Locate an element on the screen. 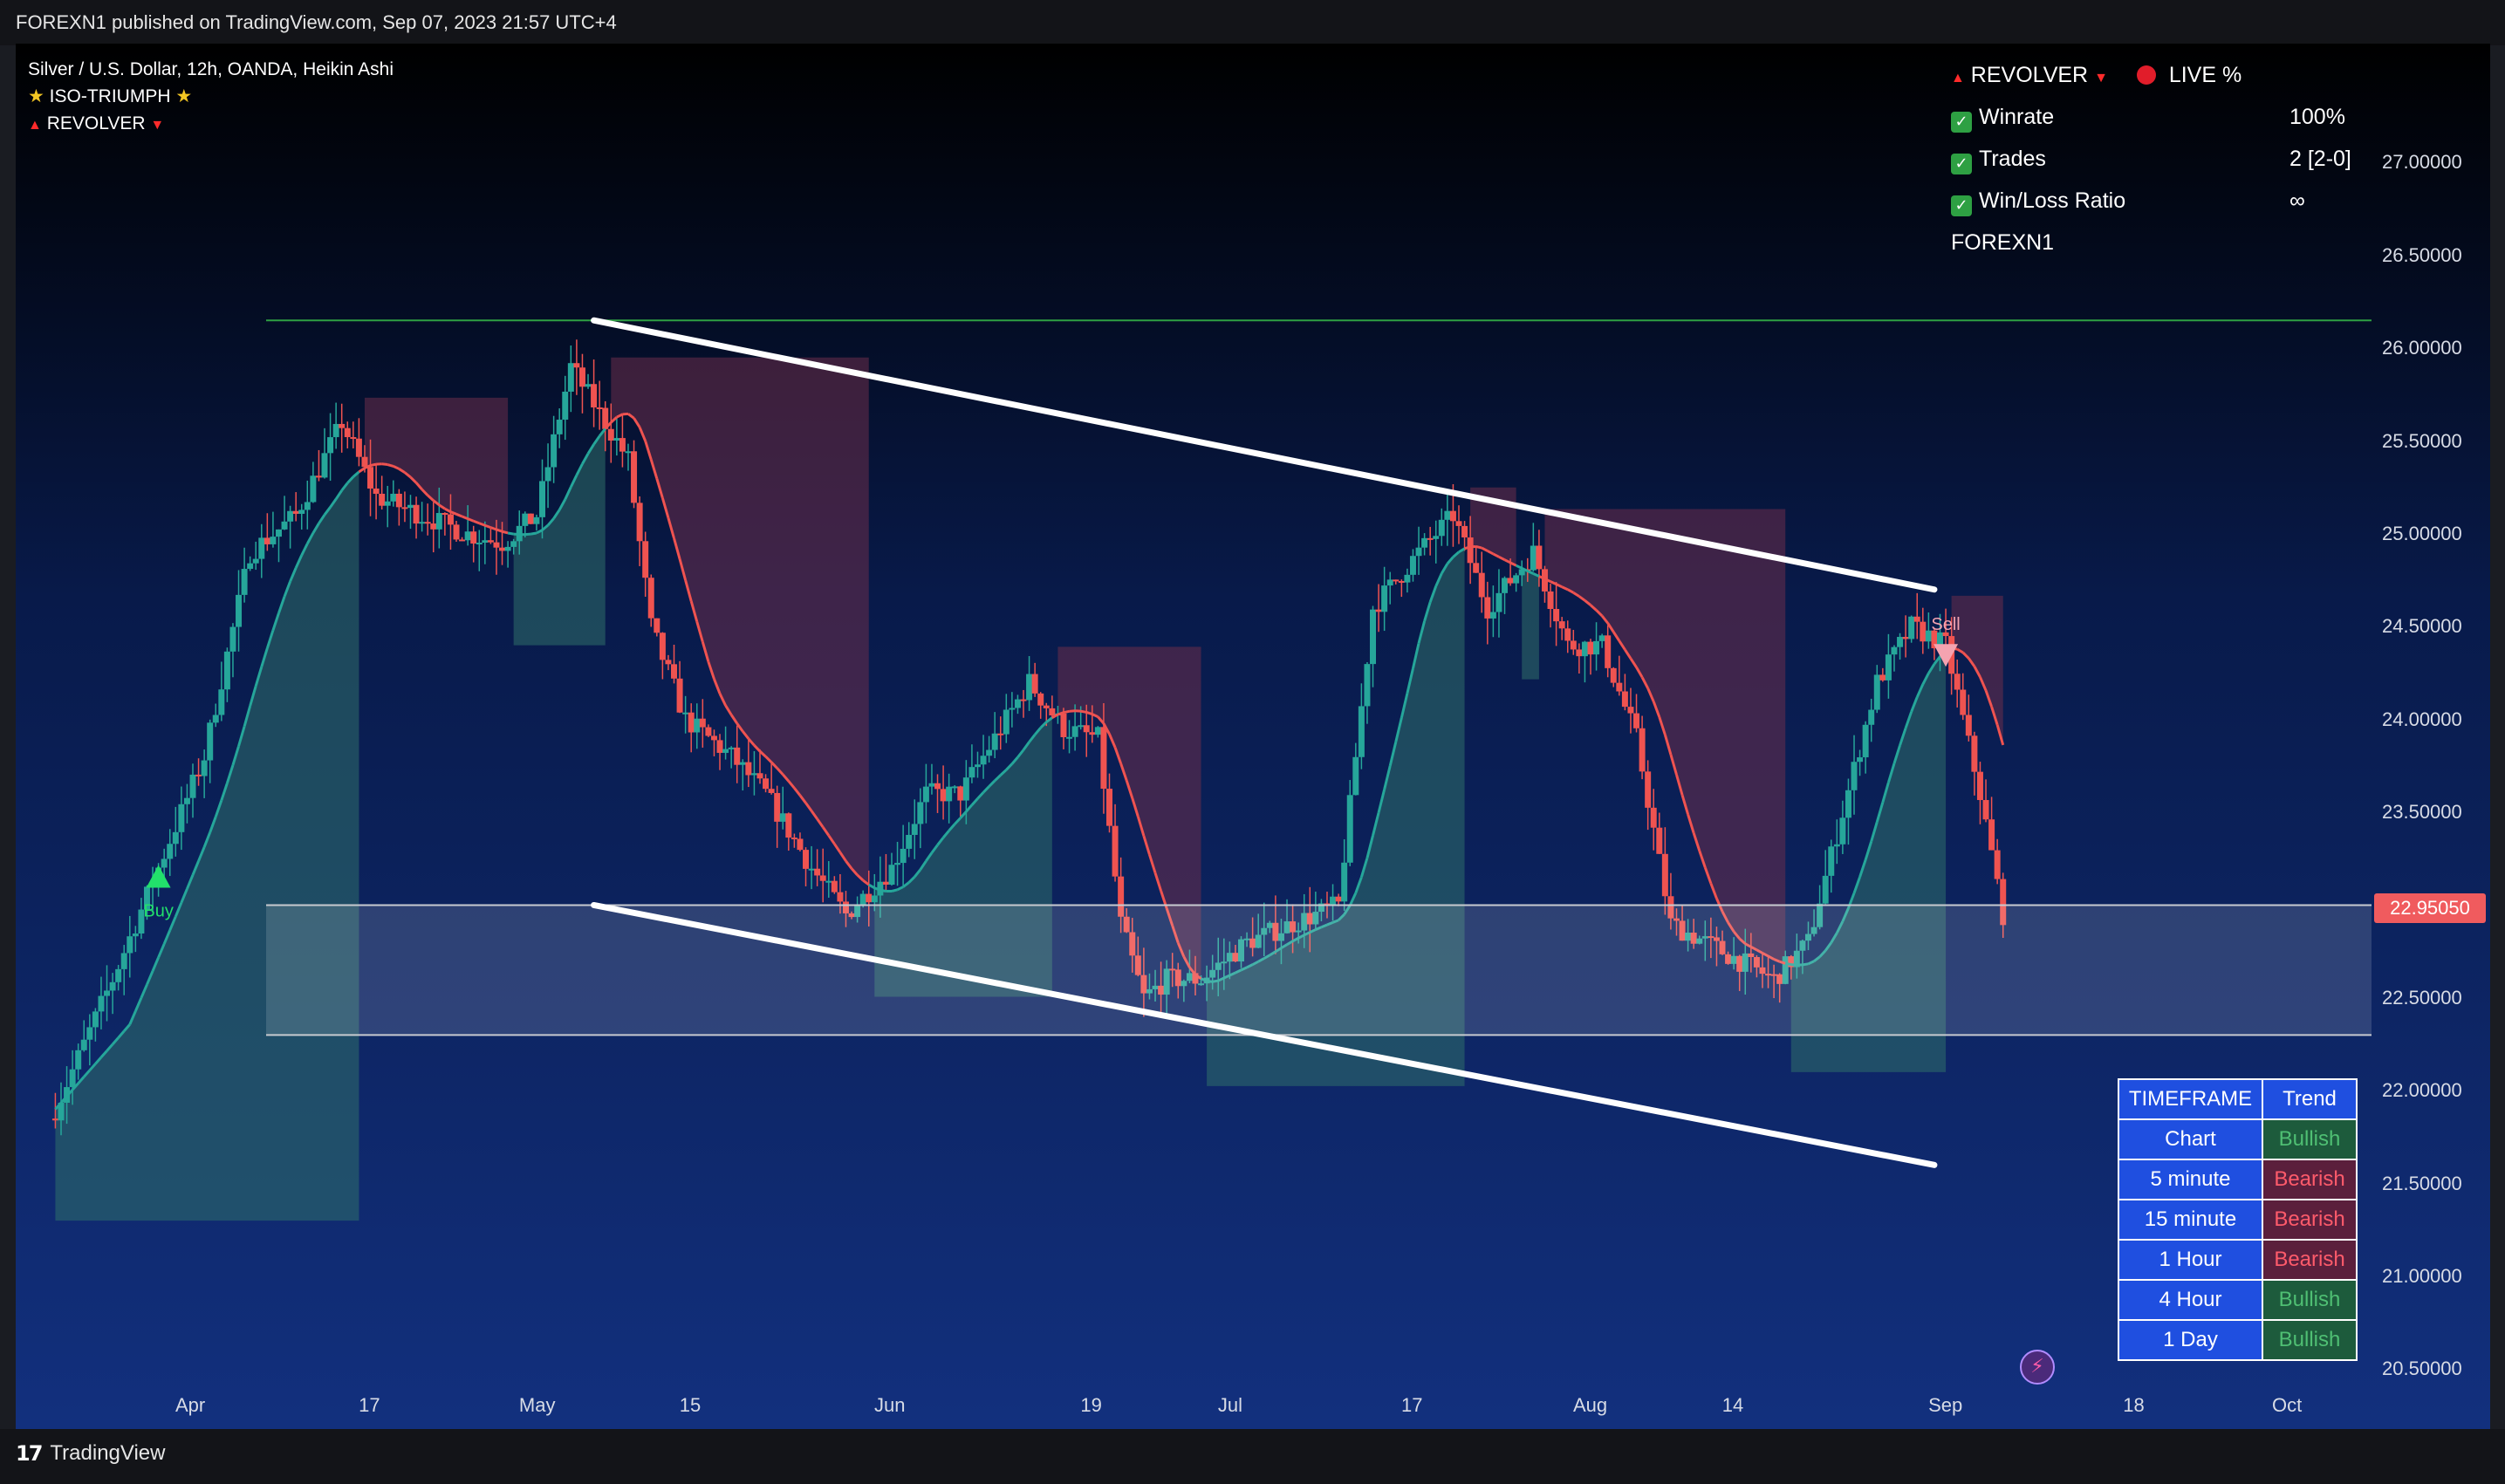  time-axis-label: Sep is located at coordinates (1946, 1405).